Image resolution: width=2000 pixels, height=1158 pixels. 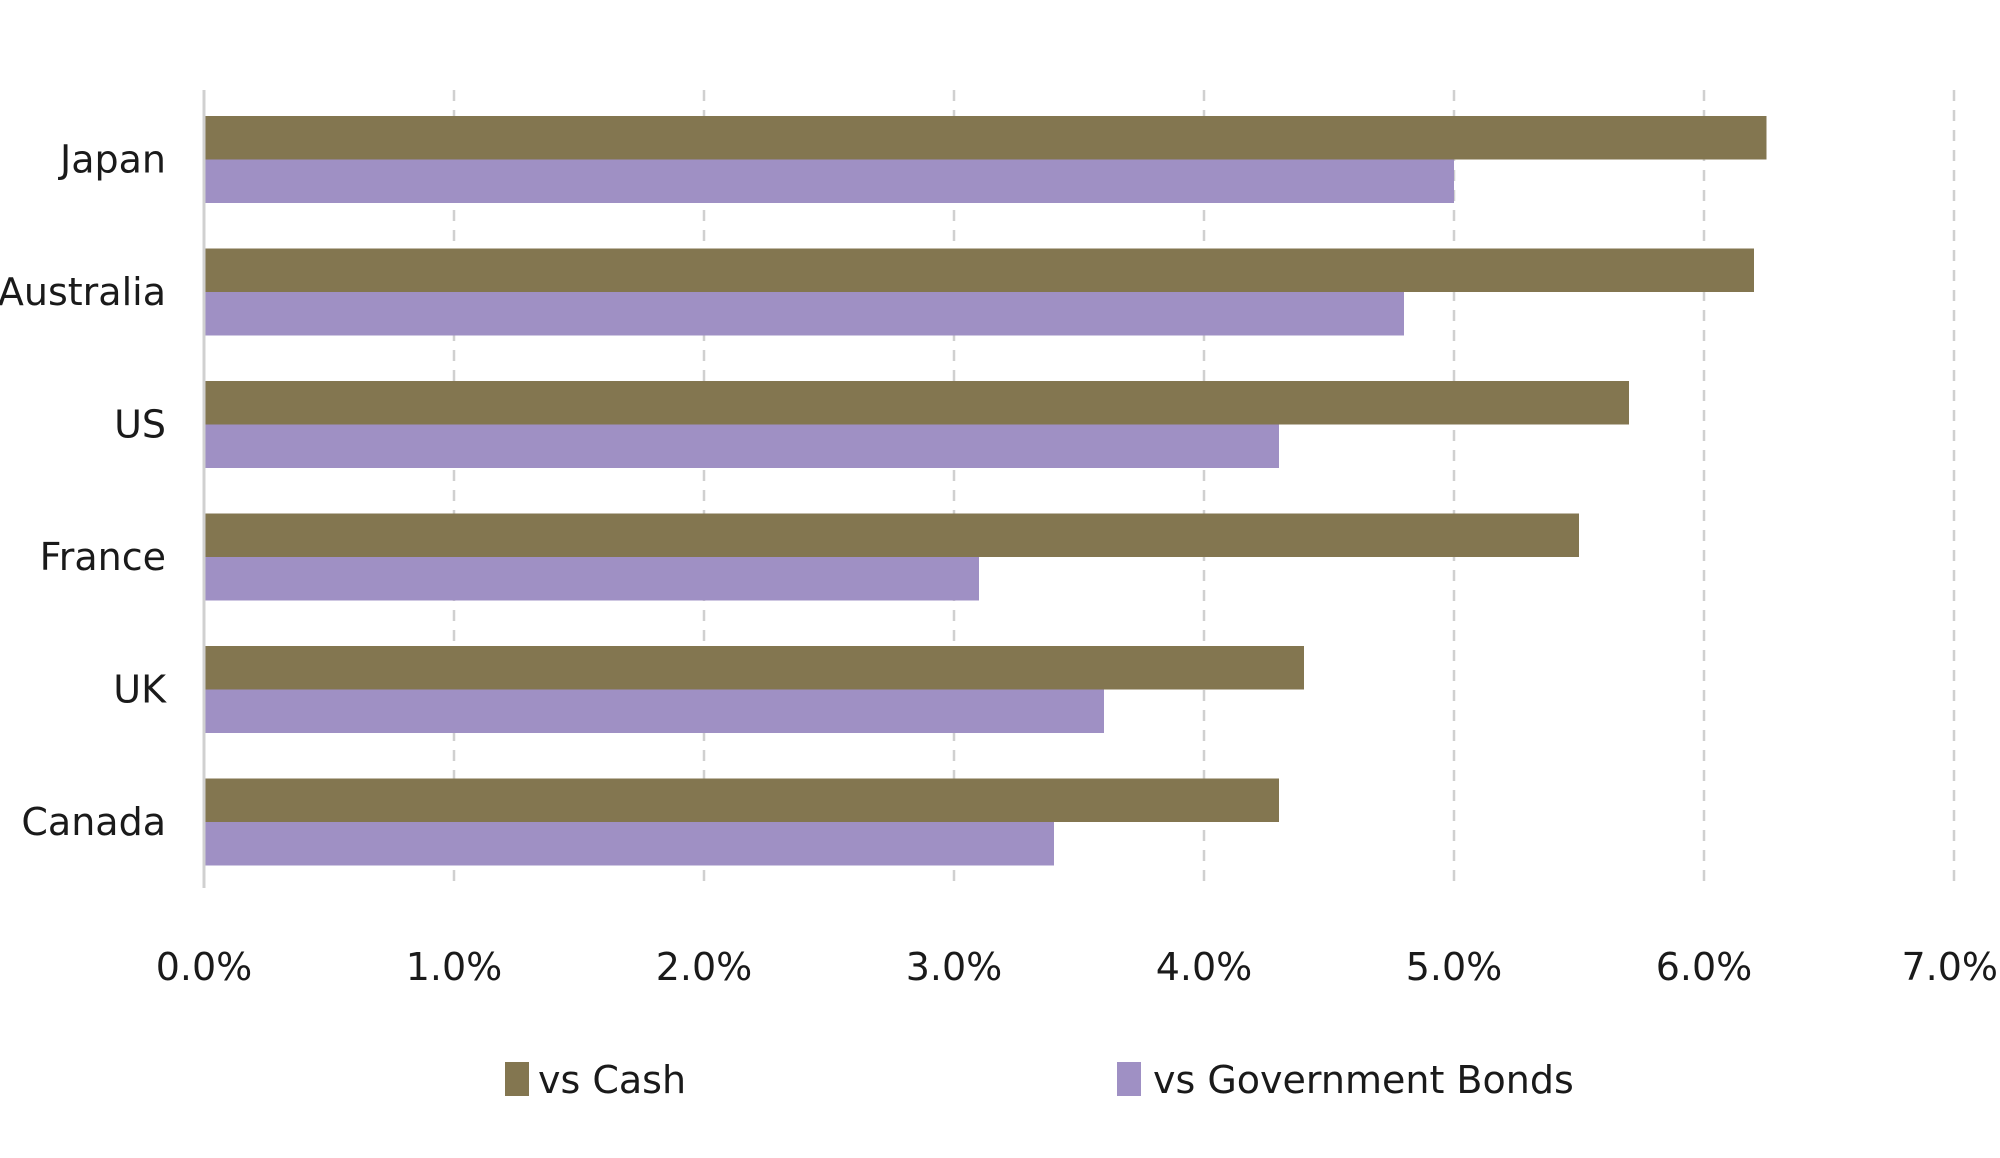 What do you see at coordinates (140, 690) in the screenshot?
I see `category-label: UK` at bounding box center [140, 690].